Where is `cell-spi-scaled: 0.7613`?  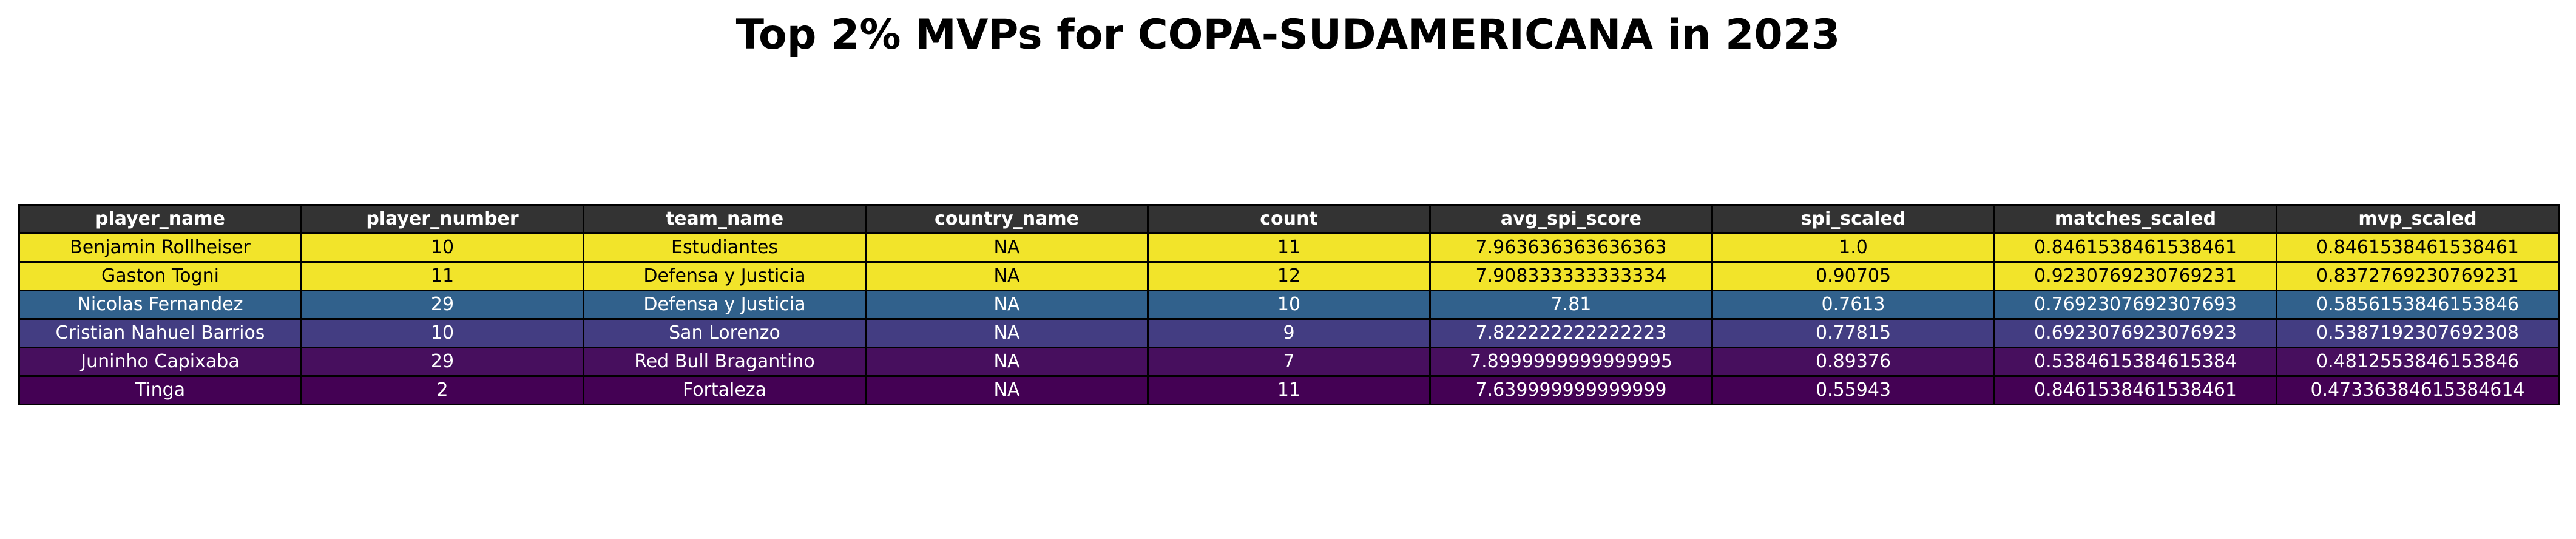 cell-spi-scaled: 0.7613 is located at coordinates (1853, 305).